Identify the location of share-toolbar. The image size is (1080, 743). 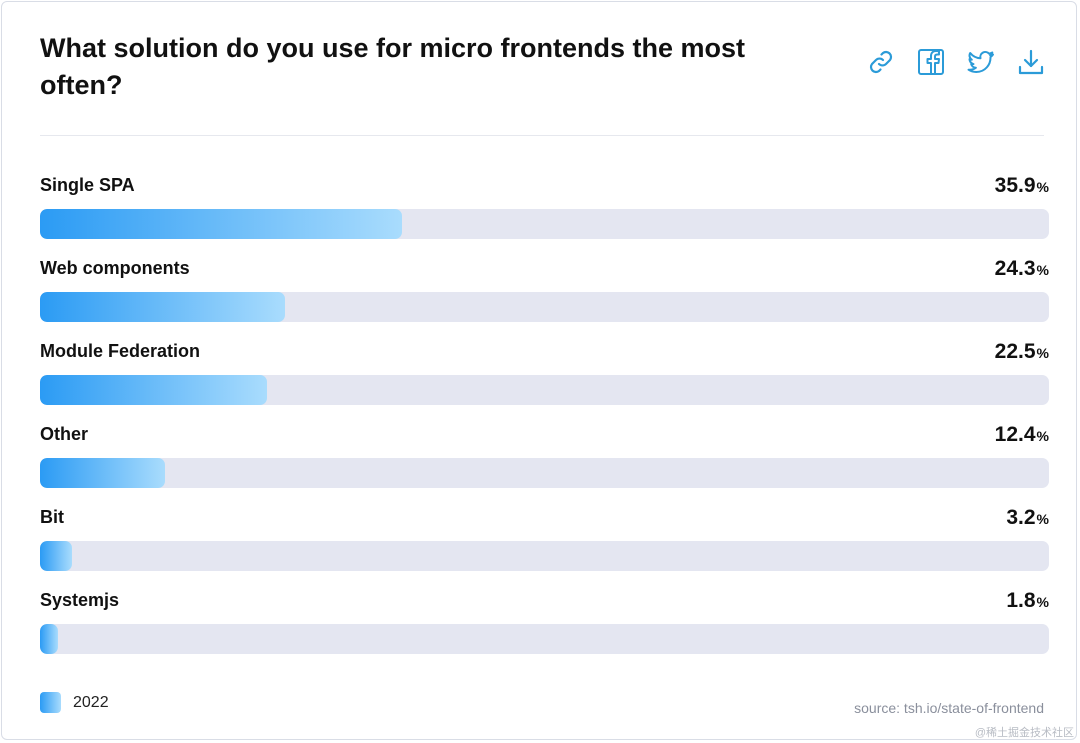
(956, 62).